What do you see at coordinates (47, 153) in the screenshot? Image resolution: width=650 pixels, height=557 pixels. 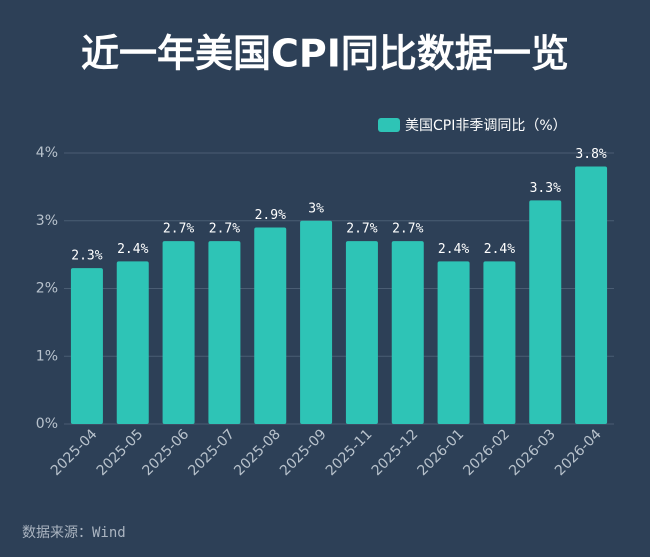 I see `y-tick-label: 4%` at bounding box center [47, 153].